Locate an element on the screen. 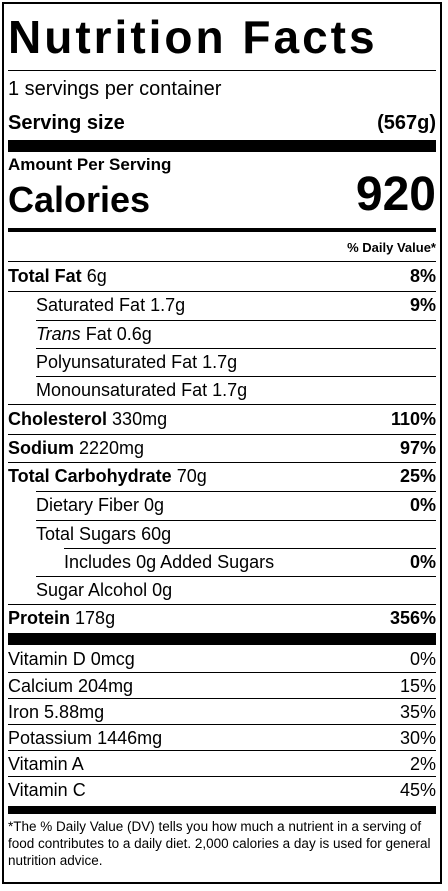  iron: Iron 5.88mg 35% is located at coordinates (222, 712).